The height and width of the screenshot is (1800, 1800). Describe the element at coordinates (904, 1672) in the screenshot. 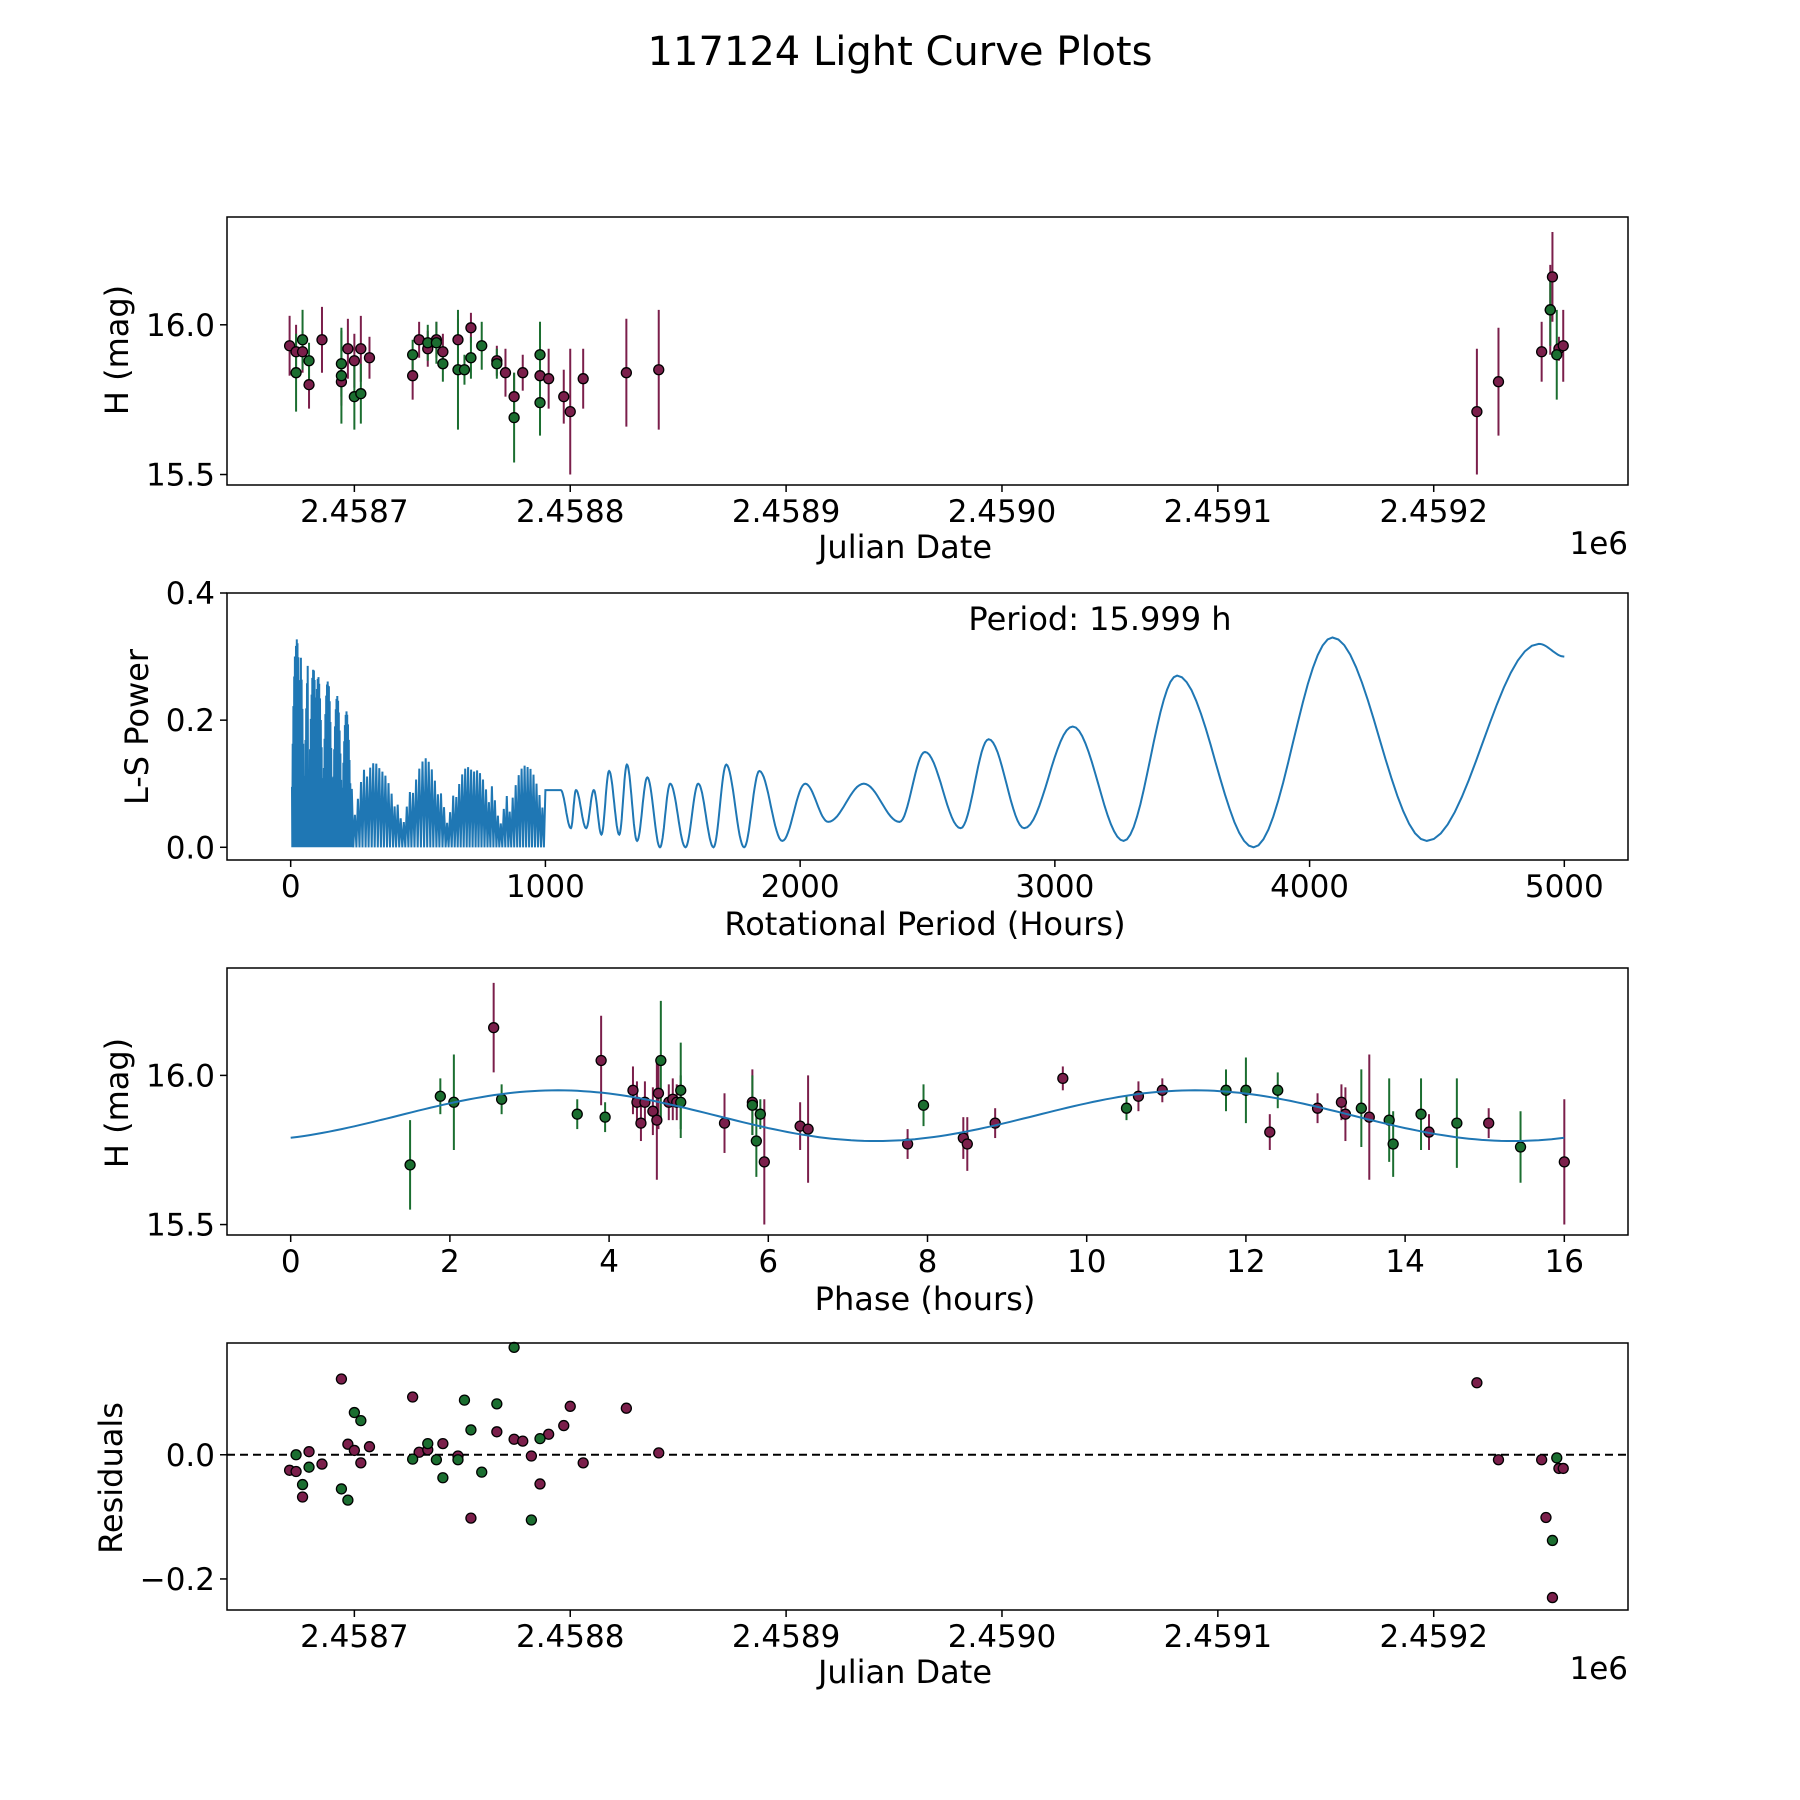

I see `x-axis-label: Julian Date` at that location.